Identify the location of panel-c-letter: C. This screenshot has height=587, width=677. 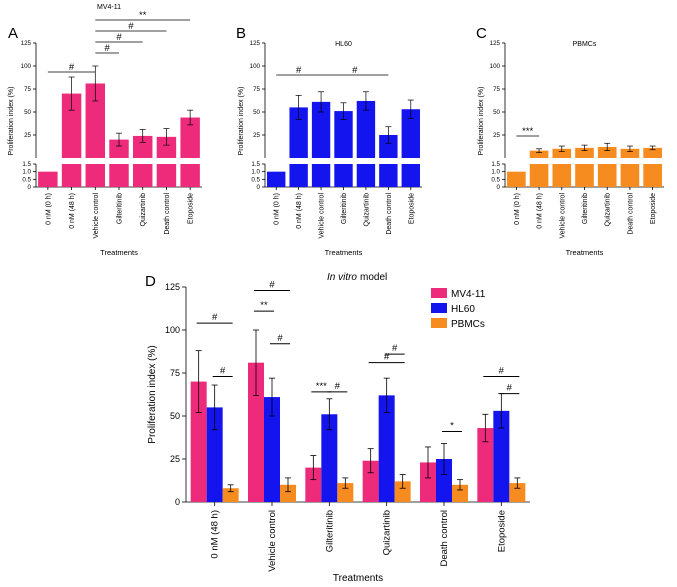
(481, 33).